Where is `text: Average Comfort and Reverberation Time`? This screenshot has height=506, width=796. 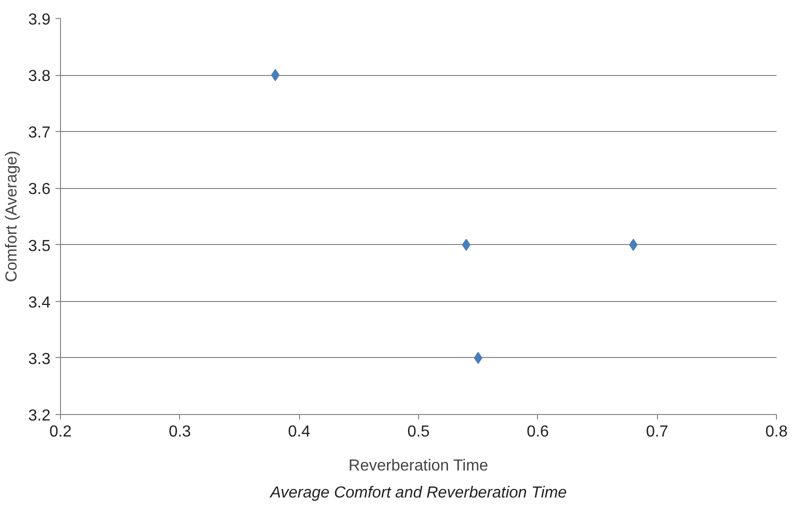 text: Average Comfort and Reverberation Time is located at coordinates (418, 493).